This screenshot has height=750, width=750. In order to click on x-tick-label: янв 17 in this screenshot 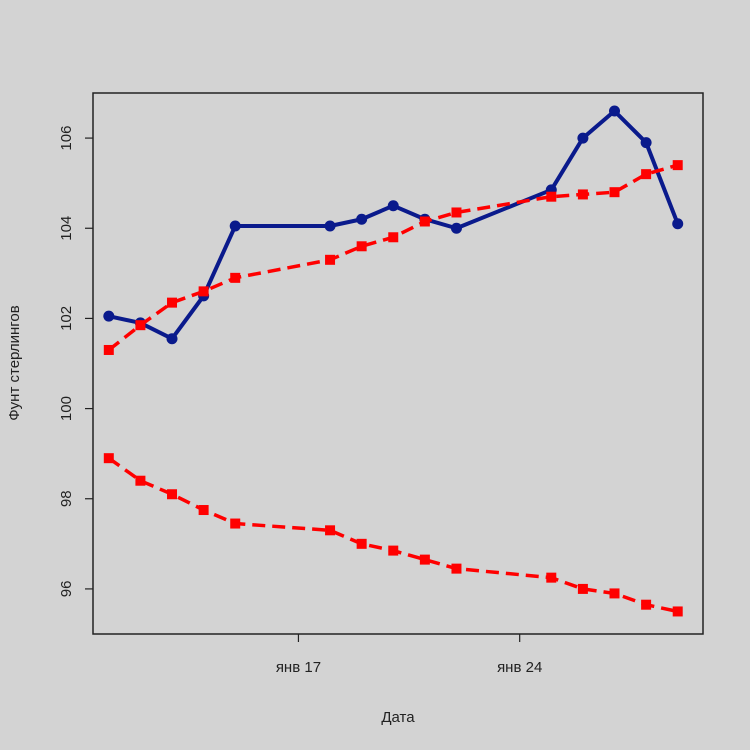, I will do `click(298, 667)`.